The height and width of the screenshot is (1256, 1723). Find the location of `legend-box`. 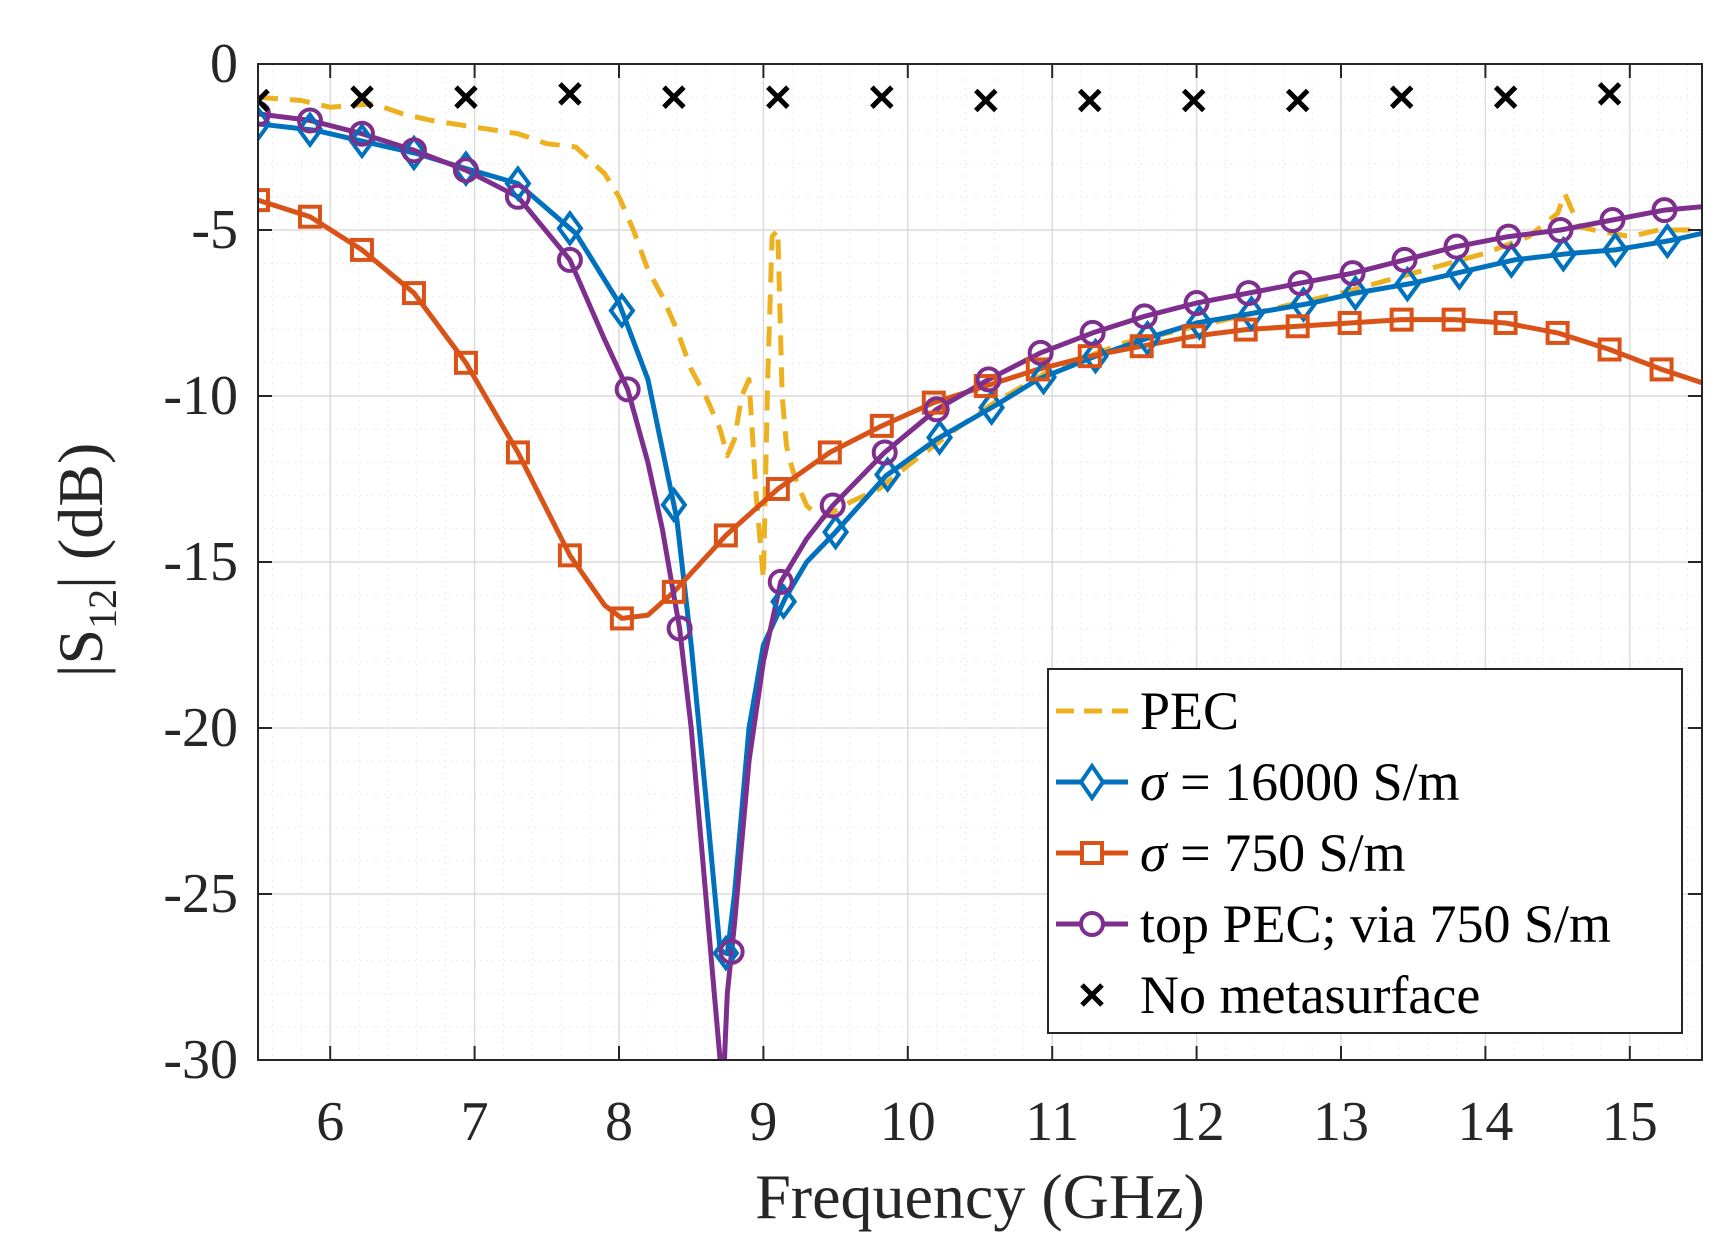

legend-box is located at coordinates (1365, 851).